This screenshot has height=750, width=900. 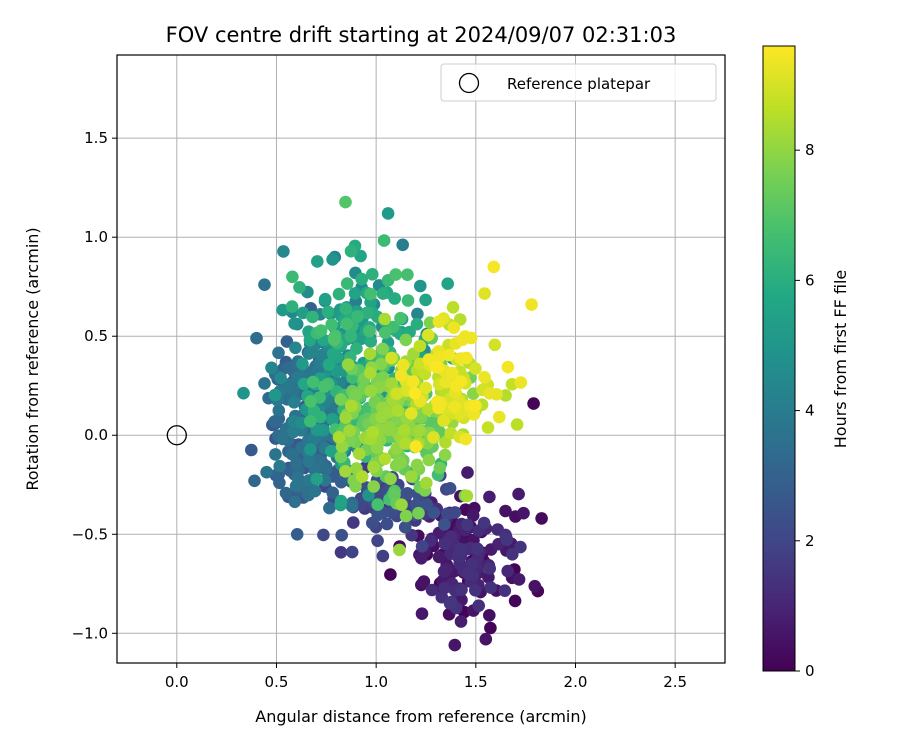 What do you see at coordinates (420, 716) in the screenshot?
I see `x-axis-label: Angular distance from reference (arcmin)` at bounding box center [420, 716].